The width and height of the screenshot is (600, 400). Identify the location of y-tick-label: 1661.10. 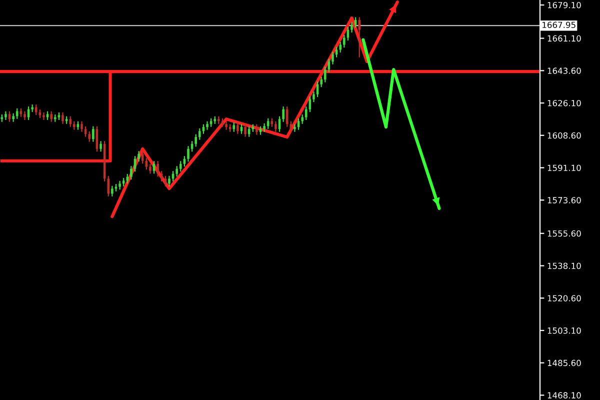
(564, 38).